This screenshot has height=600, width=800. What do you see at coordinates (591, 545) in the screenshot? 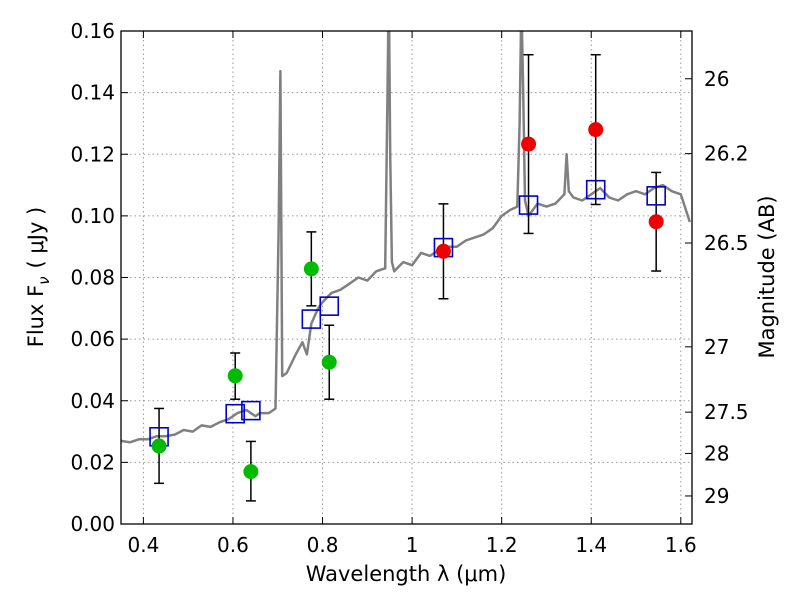
I see `x-tick-label: 1.4` at bounding box center [591, 545].